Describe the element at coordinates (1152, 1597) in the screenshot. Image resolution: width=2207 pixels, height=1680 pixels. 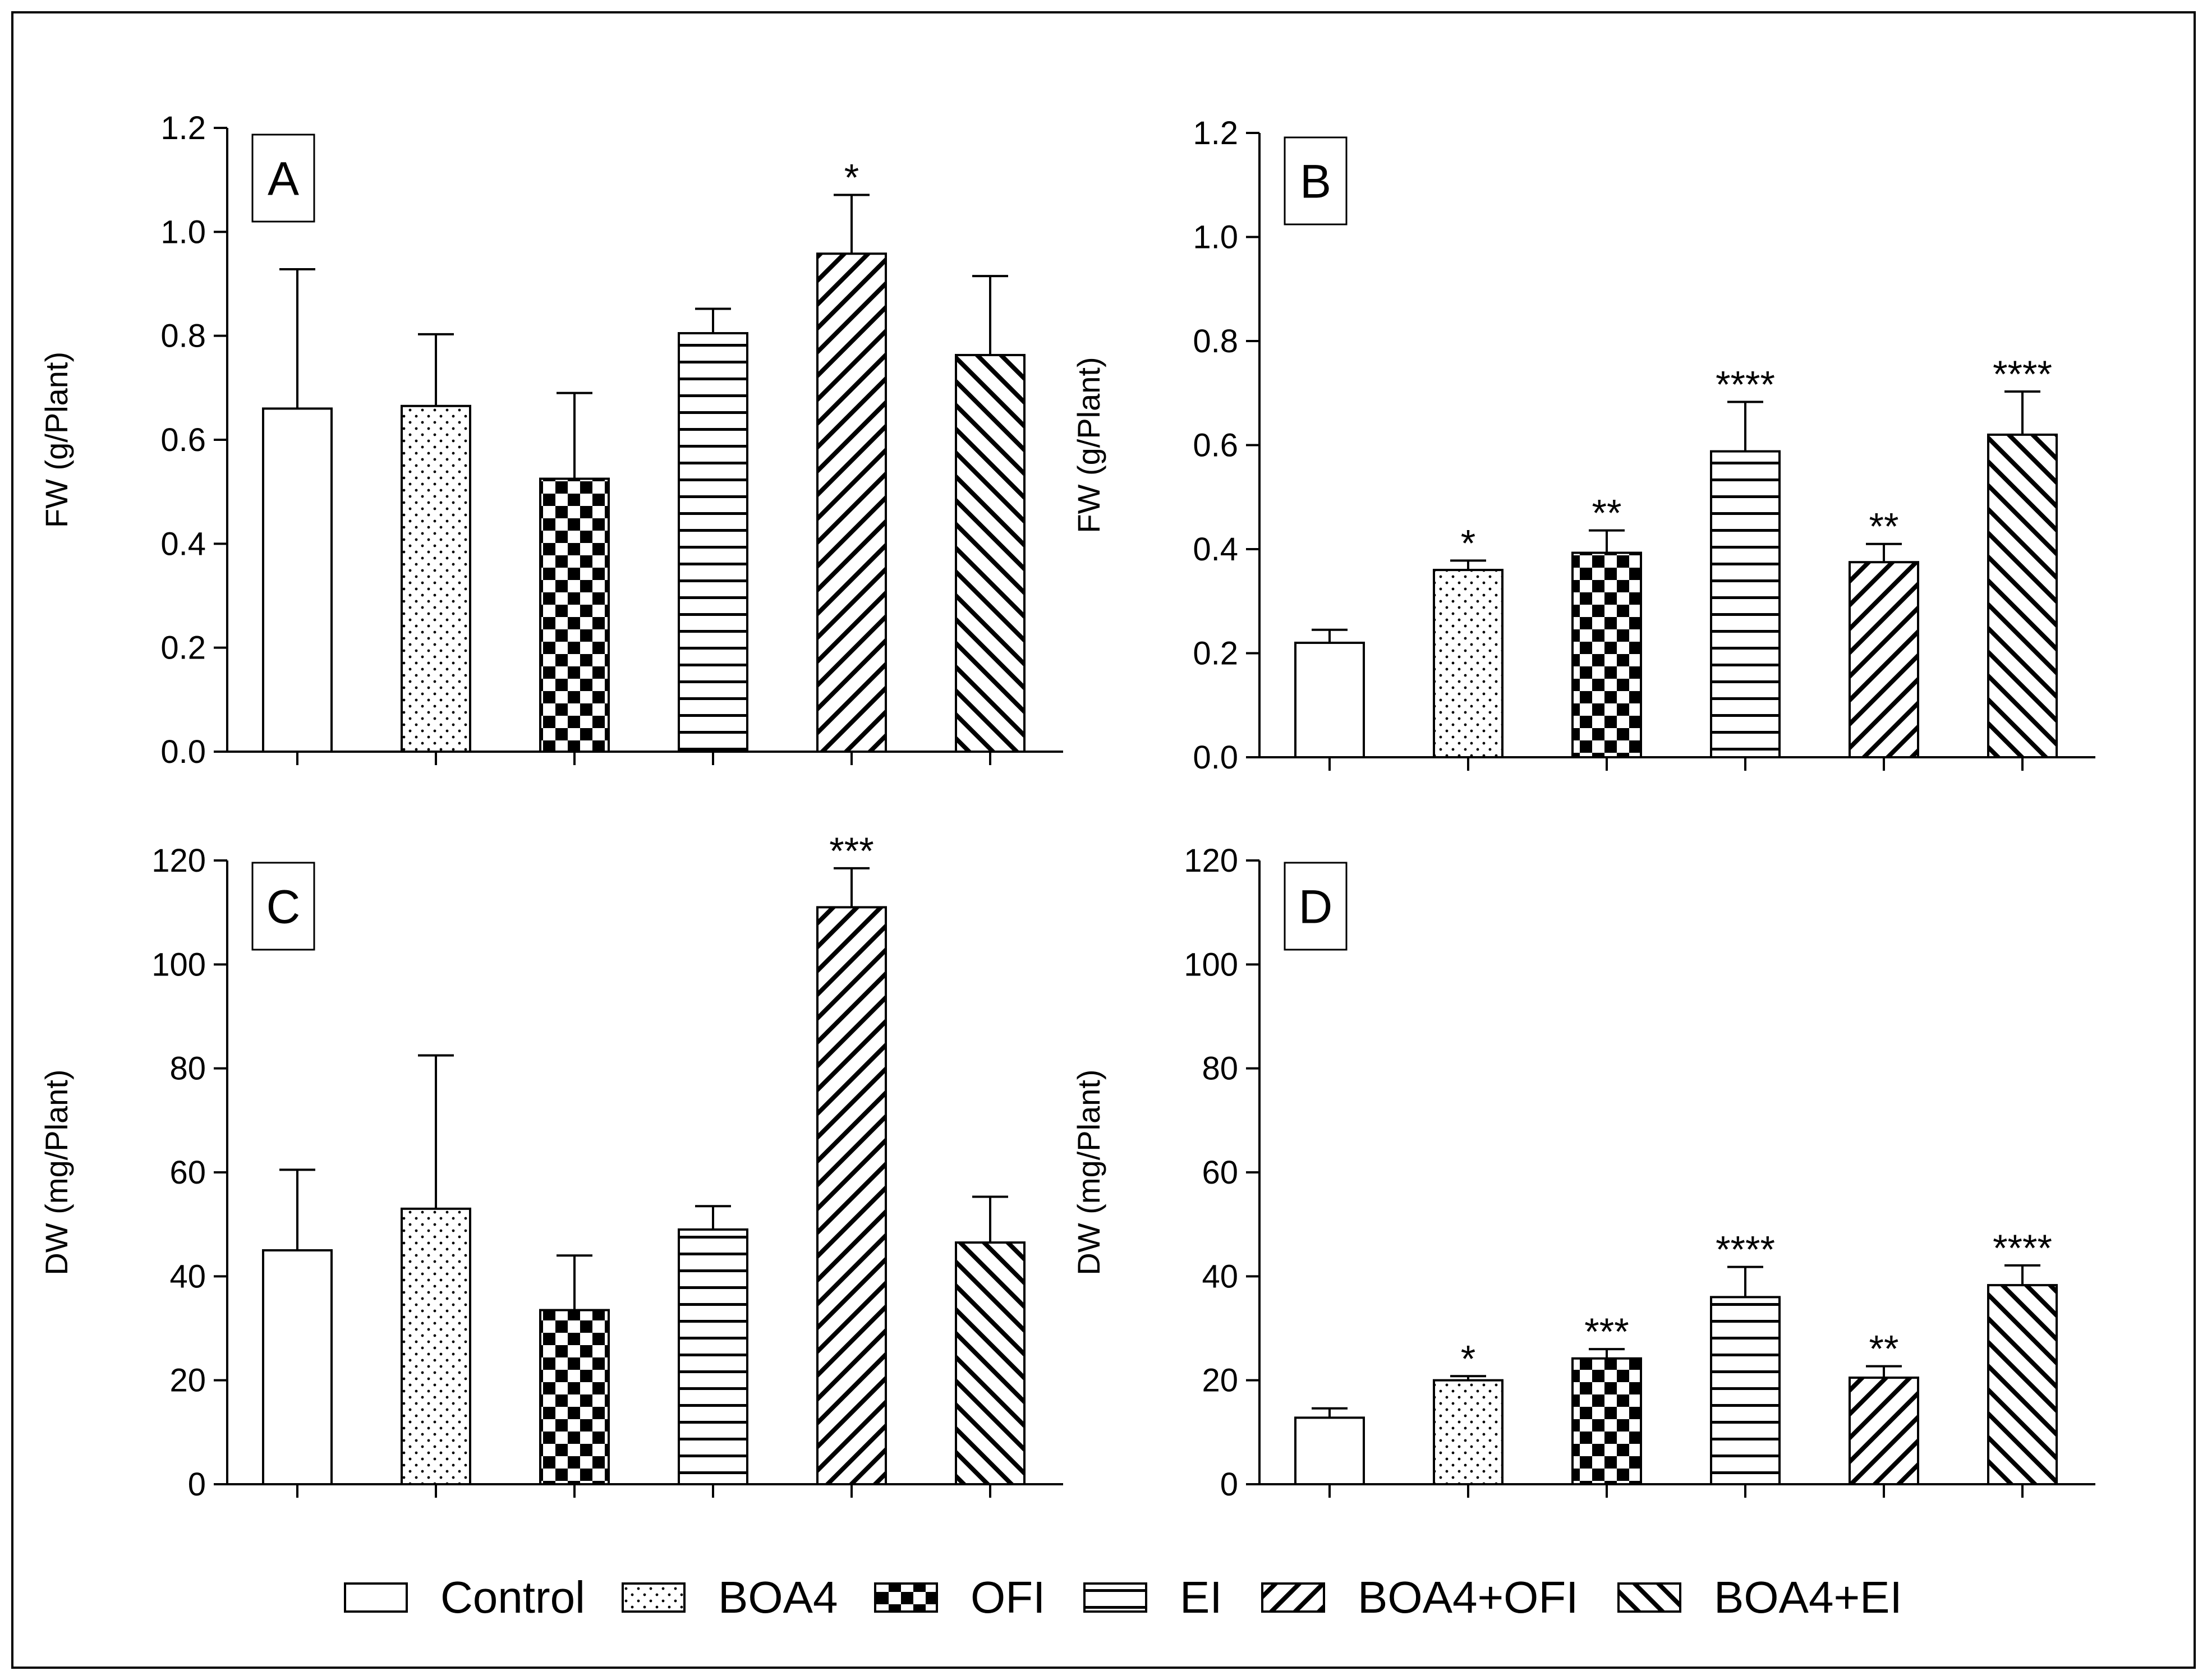
I see `legend-item-ei: EI` at that location.